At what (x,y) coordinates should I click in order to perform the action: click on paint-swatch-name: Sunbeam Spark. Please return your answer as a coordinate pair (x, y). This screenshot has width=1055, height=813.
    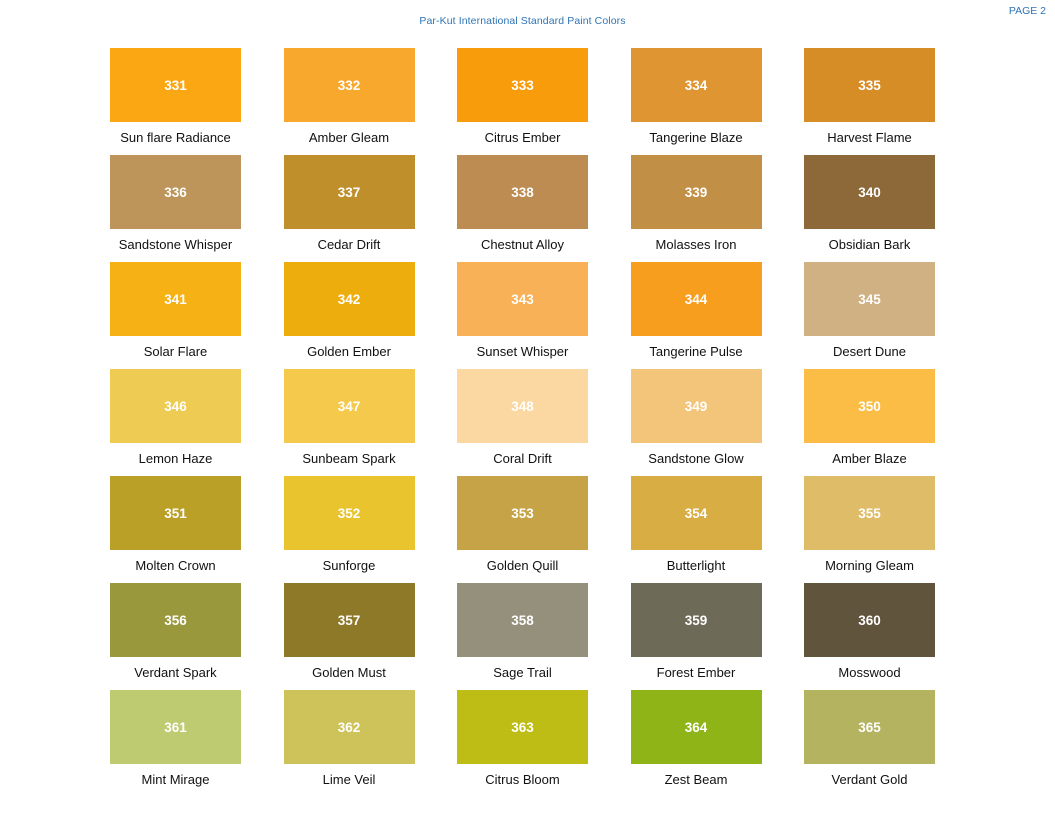
    Looking at the image, I should click on (349, 458).